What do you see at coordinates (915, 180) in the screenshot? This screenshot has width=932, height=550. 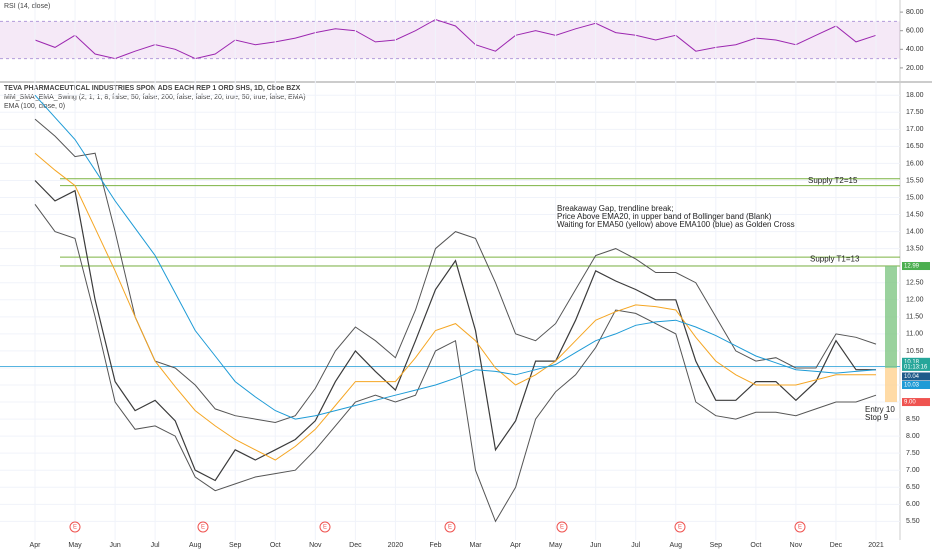 I see `y-tick-label: 15.50` at bounding box center [915, 180].